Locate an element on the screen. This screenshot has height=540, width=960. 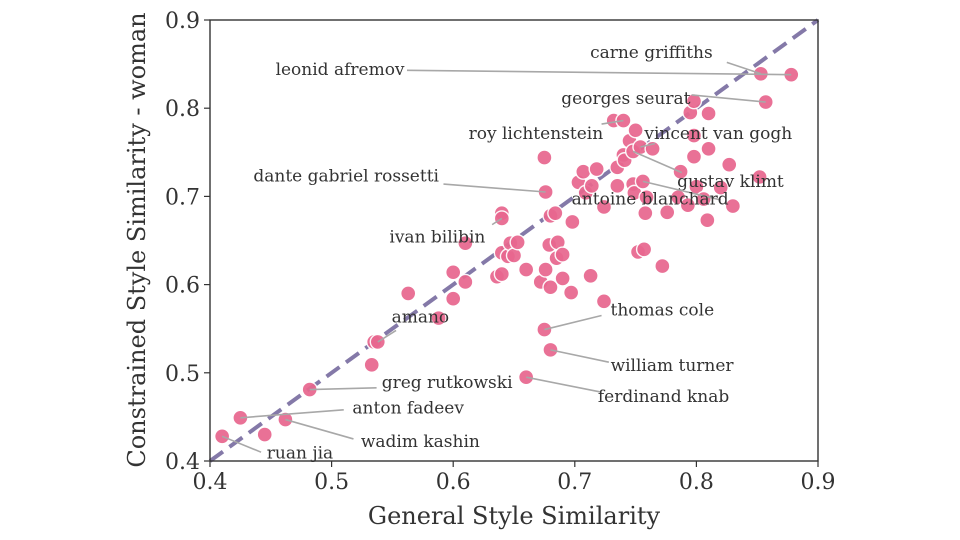
x-tick-label: 0.7 is located at coordinates (574, 482).